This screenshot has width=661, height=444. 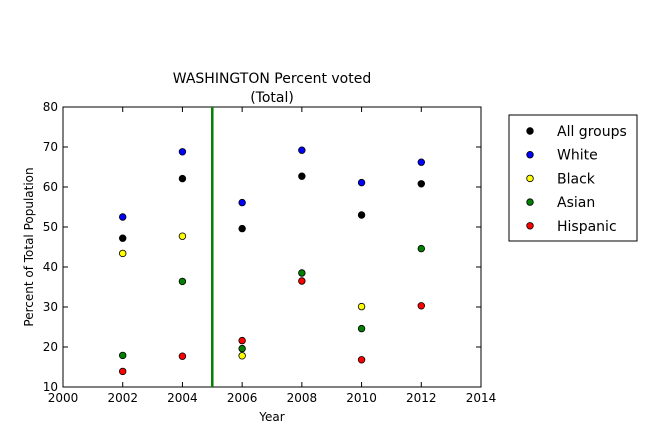 I want to click on legend-label-black: Black, so click(x=576, y=179).